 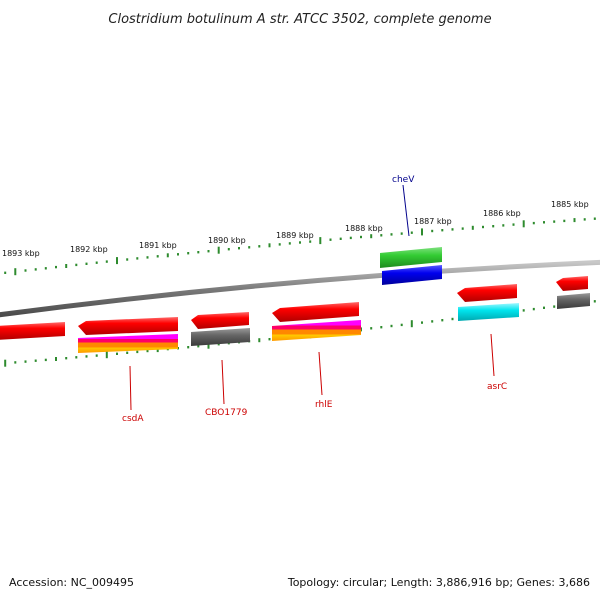 What do you see at coordinates (128, 343) in the screenshot?
I see `csda-domain-feature` at bounding box center [128, 343].